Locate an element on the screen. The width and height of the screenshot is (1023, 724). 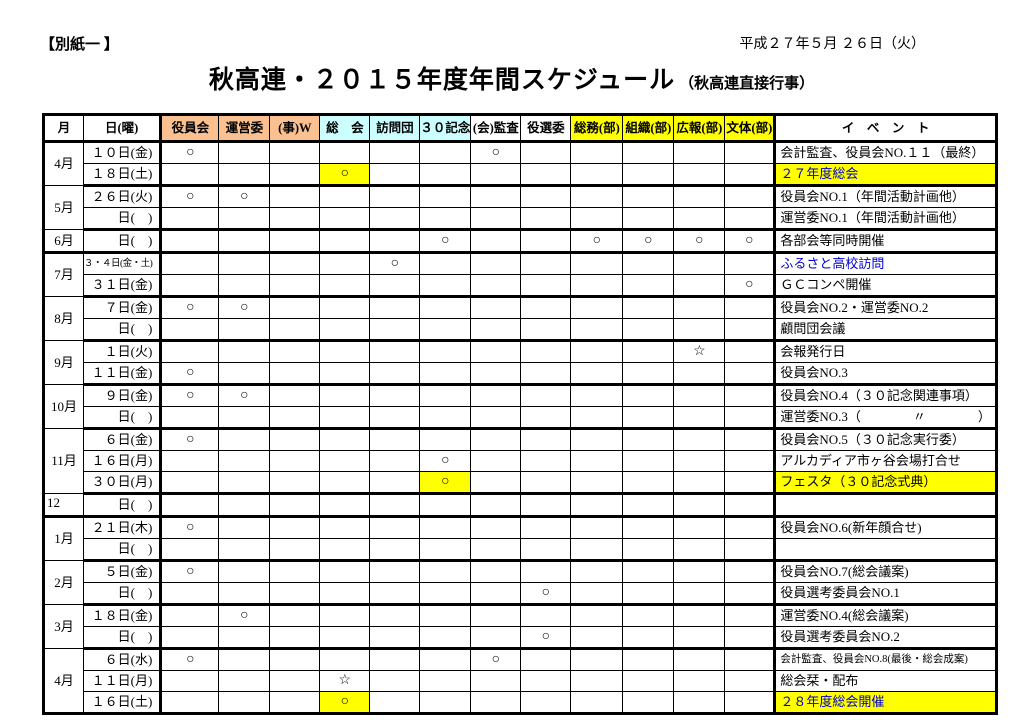
event-cell: 各部会等同時開催 is located at coordinates (885, 241).